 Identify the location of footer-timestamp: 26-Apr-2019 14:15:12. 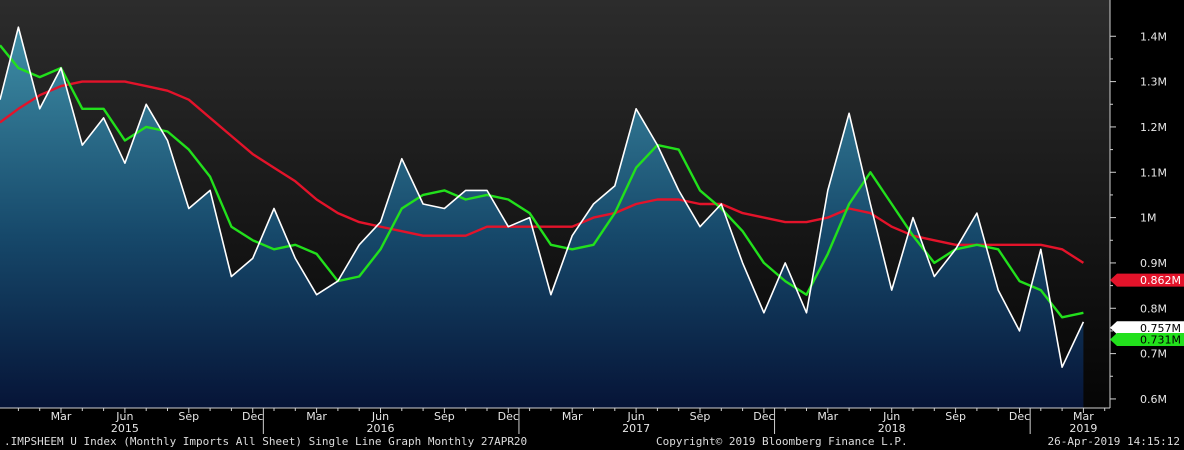
(1114, 441).